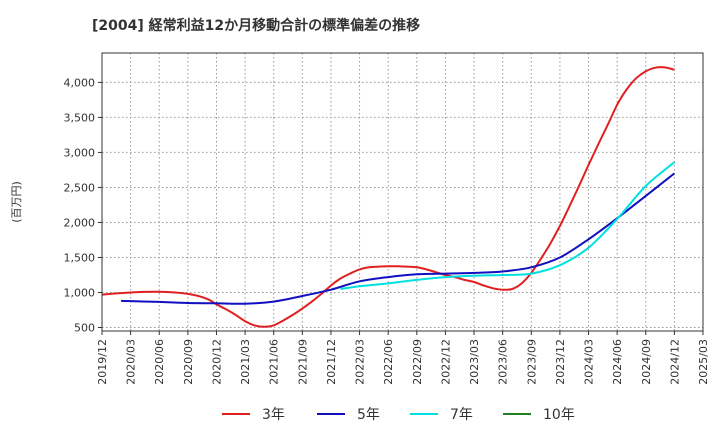 The height and width of the screenshot is (440, 720). I want to click on y-tick-label: 2,500, so click(80, 187).